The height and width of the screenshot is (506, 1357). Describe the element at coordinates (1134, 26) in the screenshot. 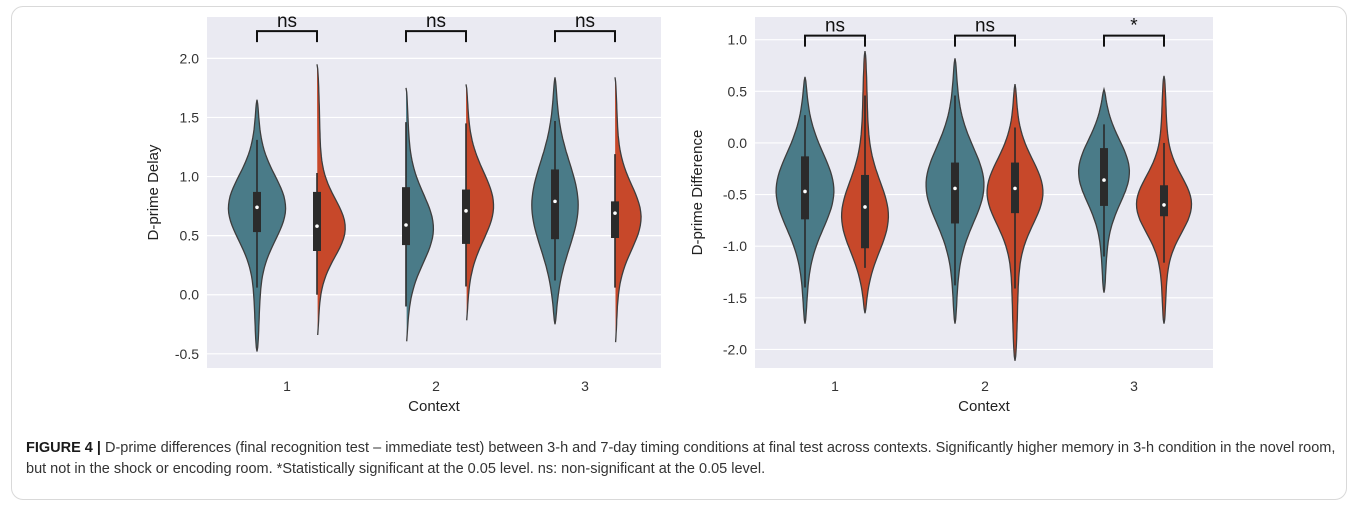

I see `significance-label: *` at that location.